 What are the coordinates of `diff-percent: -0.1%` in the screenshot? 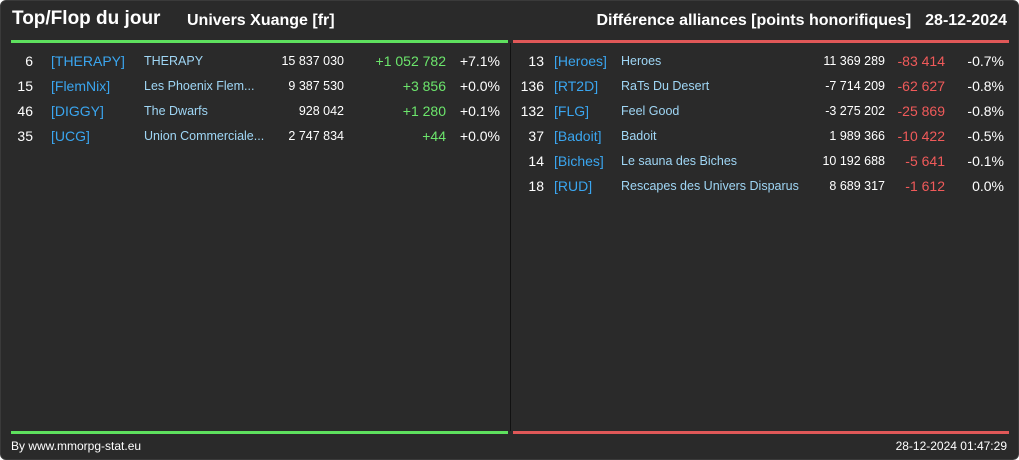 It's located at (985, 161).